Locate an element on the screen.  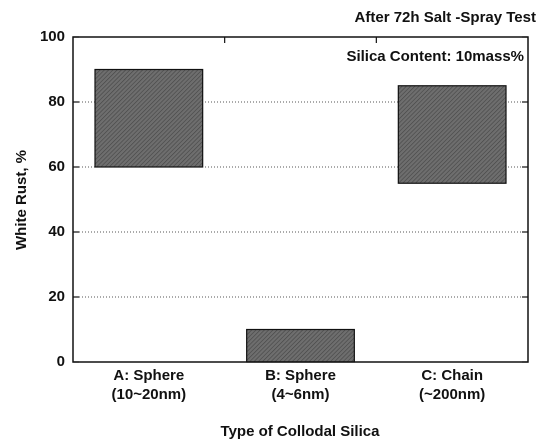
y-tick-label: 60 is located at coordinates (56, 166).